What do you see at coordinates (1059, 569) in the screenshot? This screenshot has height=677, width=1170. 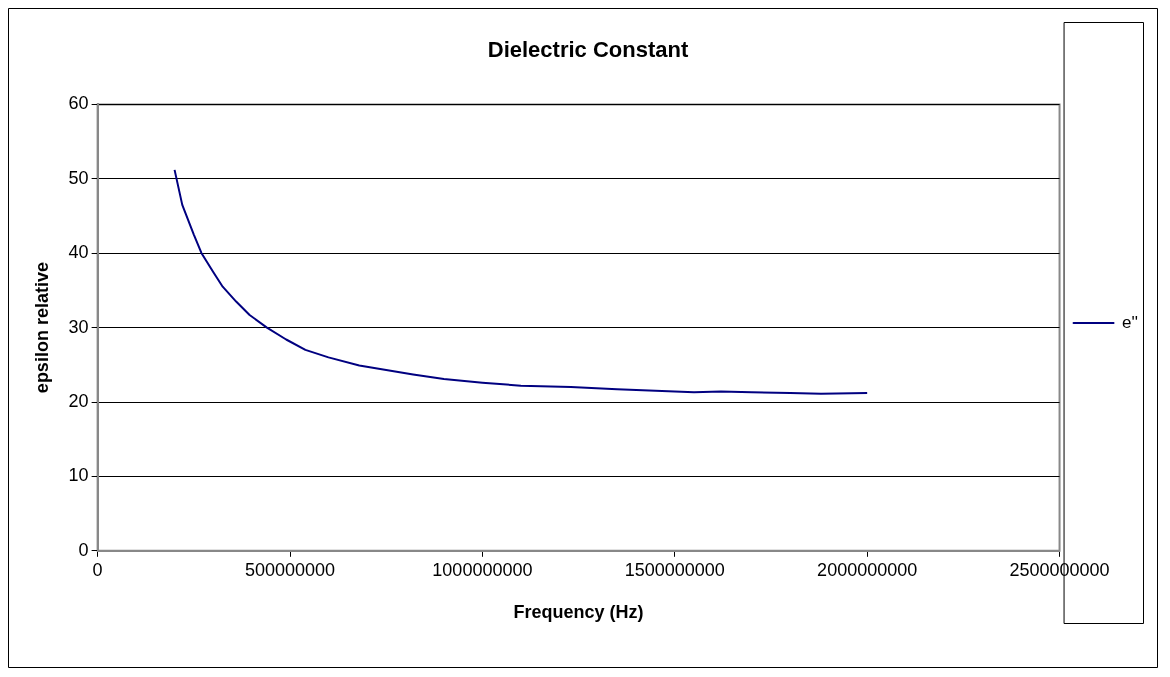 I see `x-tick-label: 2500000000` at bounding box center [1059, 569].